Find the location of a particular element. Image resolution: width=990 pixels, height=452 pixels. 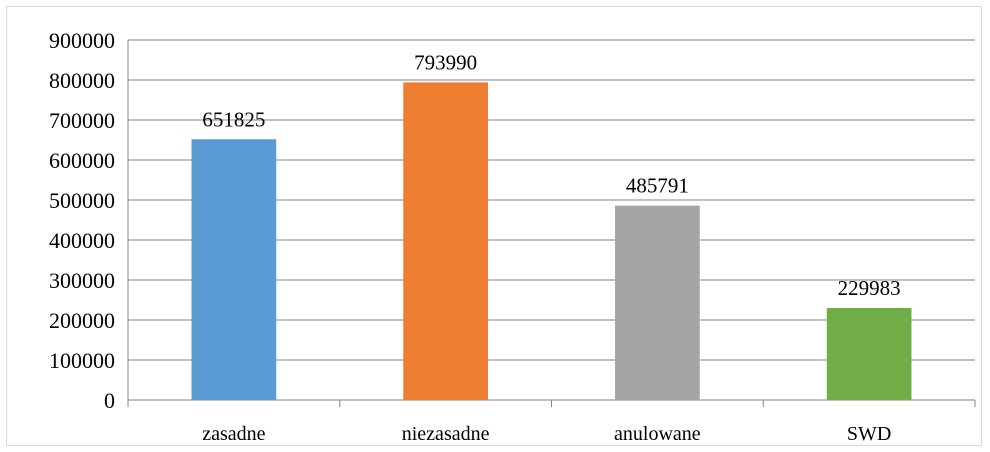

y-tick-label: 800000 is located at coordinates (82, 80).